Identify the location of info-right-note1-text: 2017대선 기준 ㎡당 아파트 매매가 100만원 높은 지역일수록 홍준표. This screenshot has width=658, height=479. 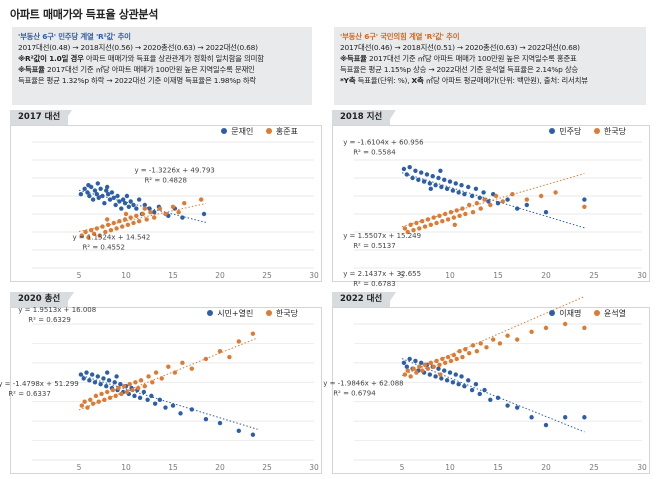
(472, 58).